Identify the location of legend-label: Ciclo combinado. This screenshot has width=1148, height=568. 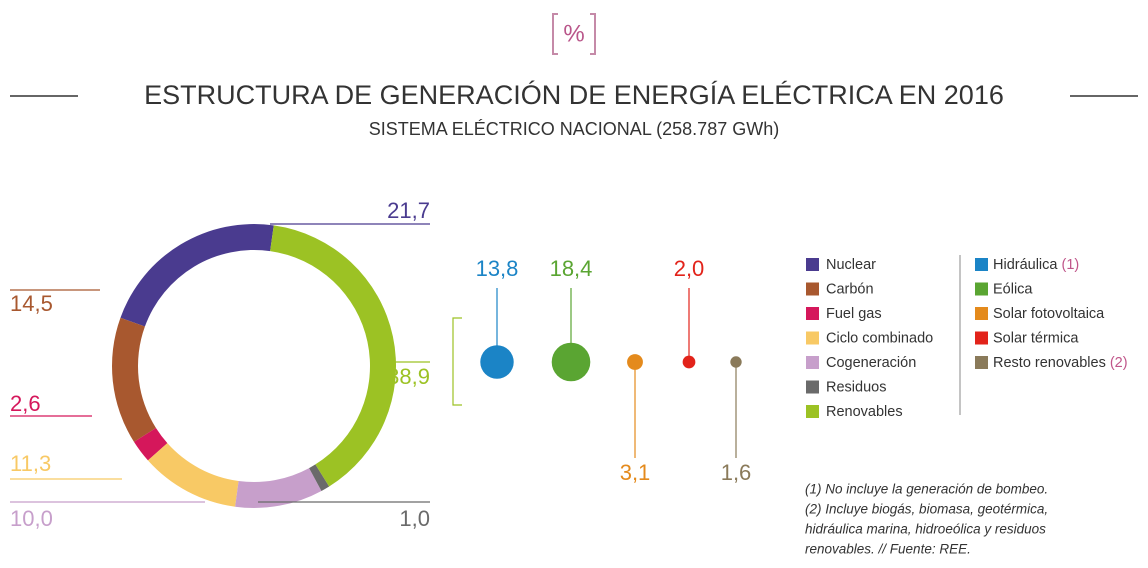
(879, 338).